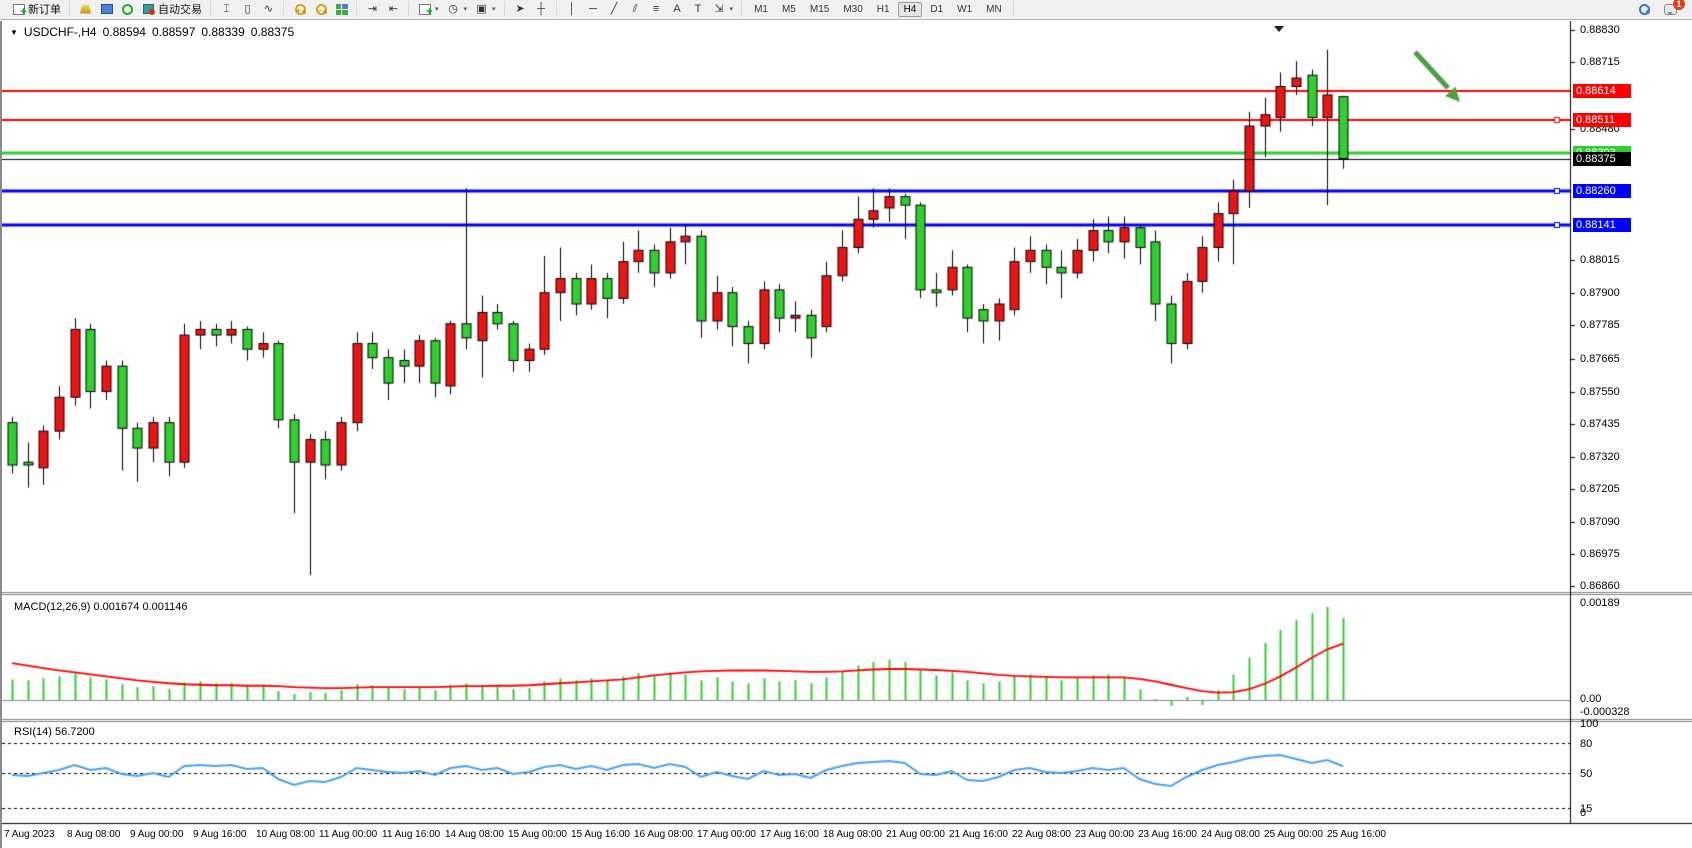 Image resolution: width=1692 pixels, height=848 pixels. Describe the element at coordinates (272, 32) in the screenshot. I see `close-value: 0.88375` at that location.